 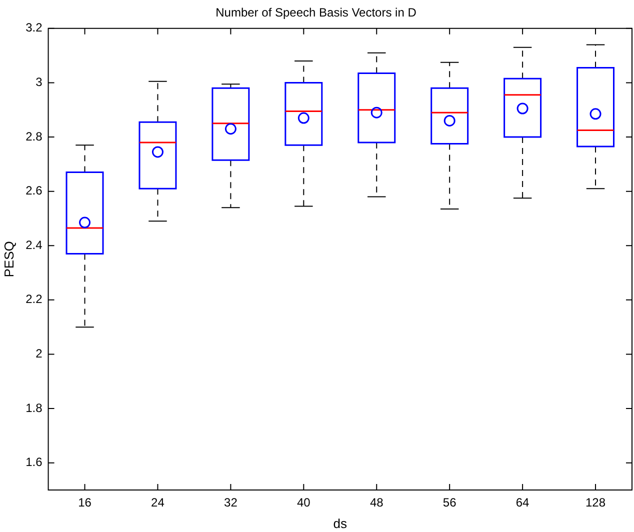 What do you see at coordinates (596, 503) in the screenshot?
I see `x-tick-label: 128` at bounding box center [596, 503].